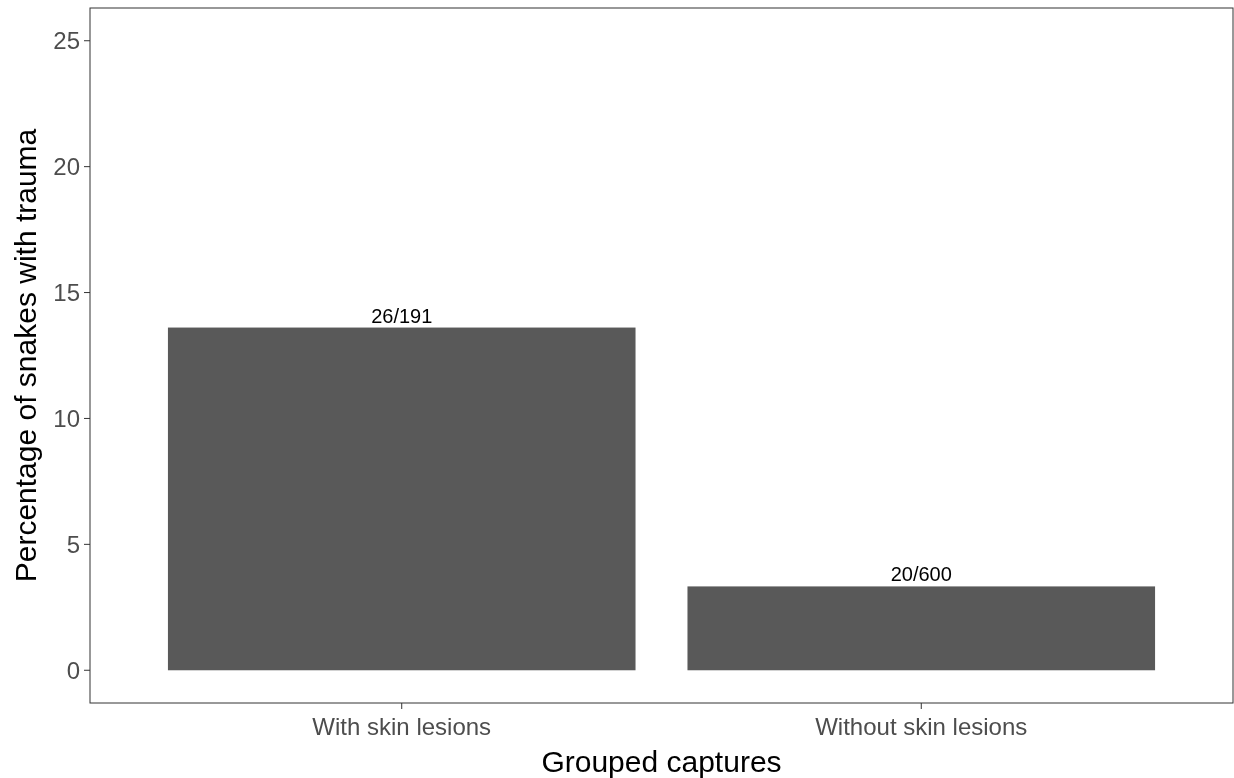  I want to click on y-tick-label: 20, so click(66, 167).